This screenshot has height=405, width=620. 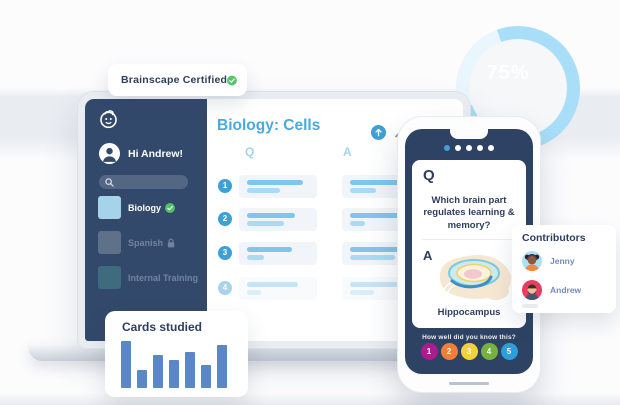 I want to click on rating-buttons: 1 2 3 4 5, so click(x=469, y=351).